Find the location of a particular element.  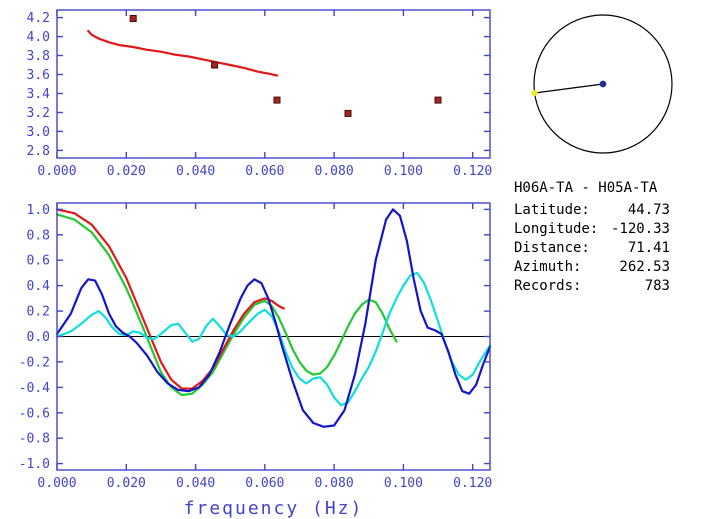

y-tick-label: 4.0 is located at coordinates (38, 37).